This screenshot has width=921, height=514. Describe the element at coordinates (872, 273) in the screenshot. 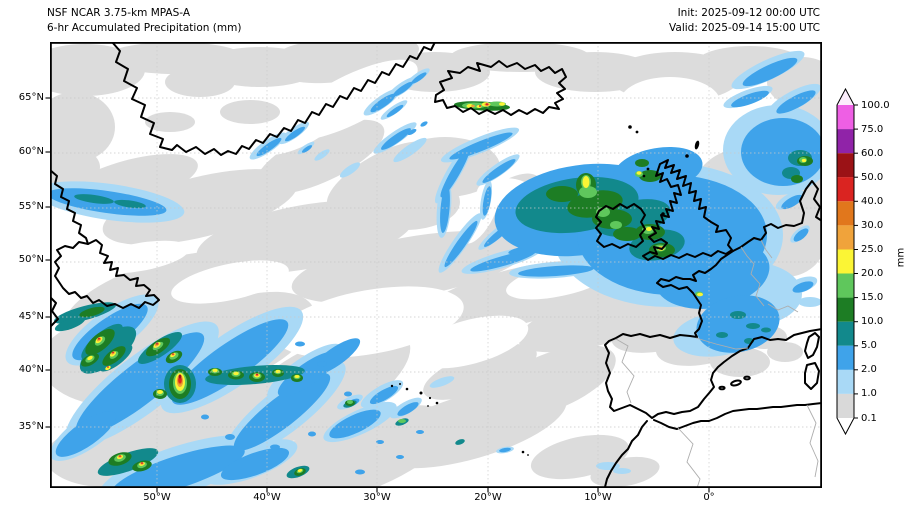

I see `cb-label-20: 20.0` at that location.